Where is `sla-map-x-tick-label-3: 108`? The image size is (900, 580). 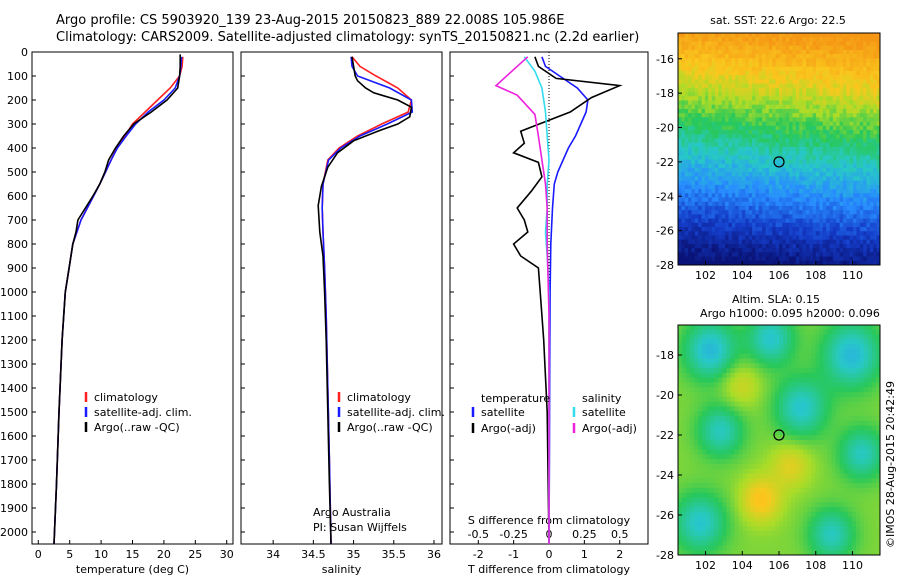 sla-map-x-tick-label-3: 108 is located at coordinates (815, 565).